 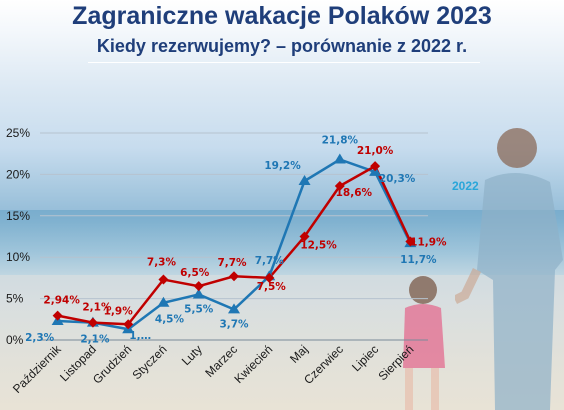 I want to click on child-figure-photo, so click(x=424, y=343).